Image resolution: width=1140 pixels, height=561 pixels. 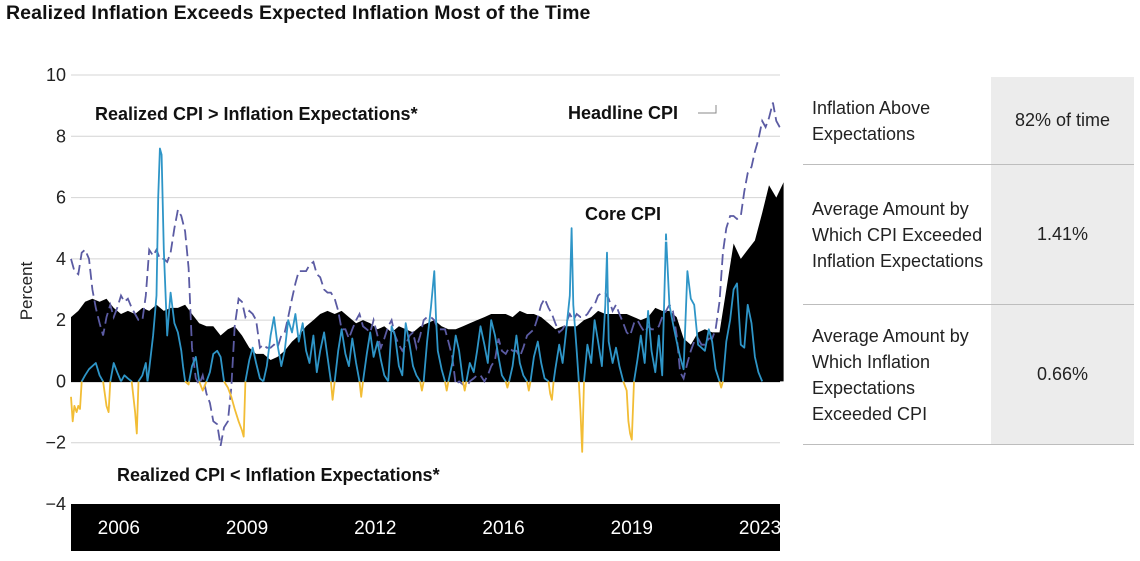 What do you see at coordinates (61, 136) in the screenshot?
I see `y-tick-label: 8` at bounding box center [61, 136].